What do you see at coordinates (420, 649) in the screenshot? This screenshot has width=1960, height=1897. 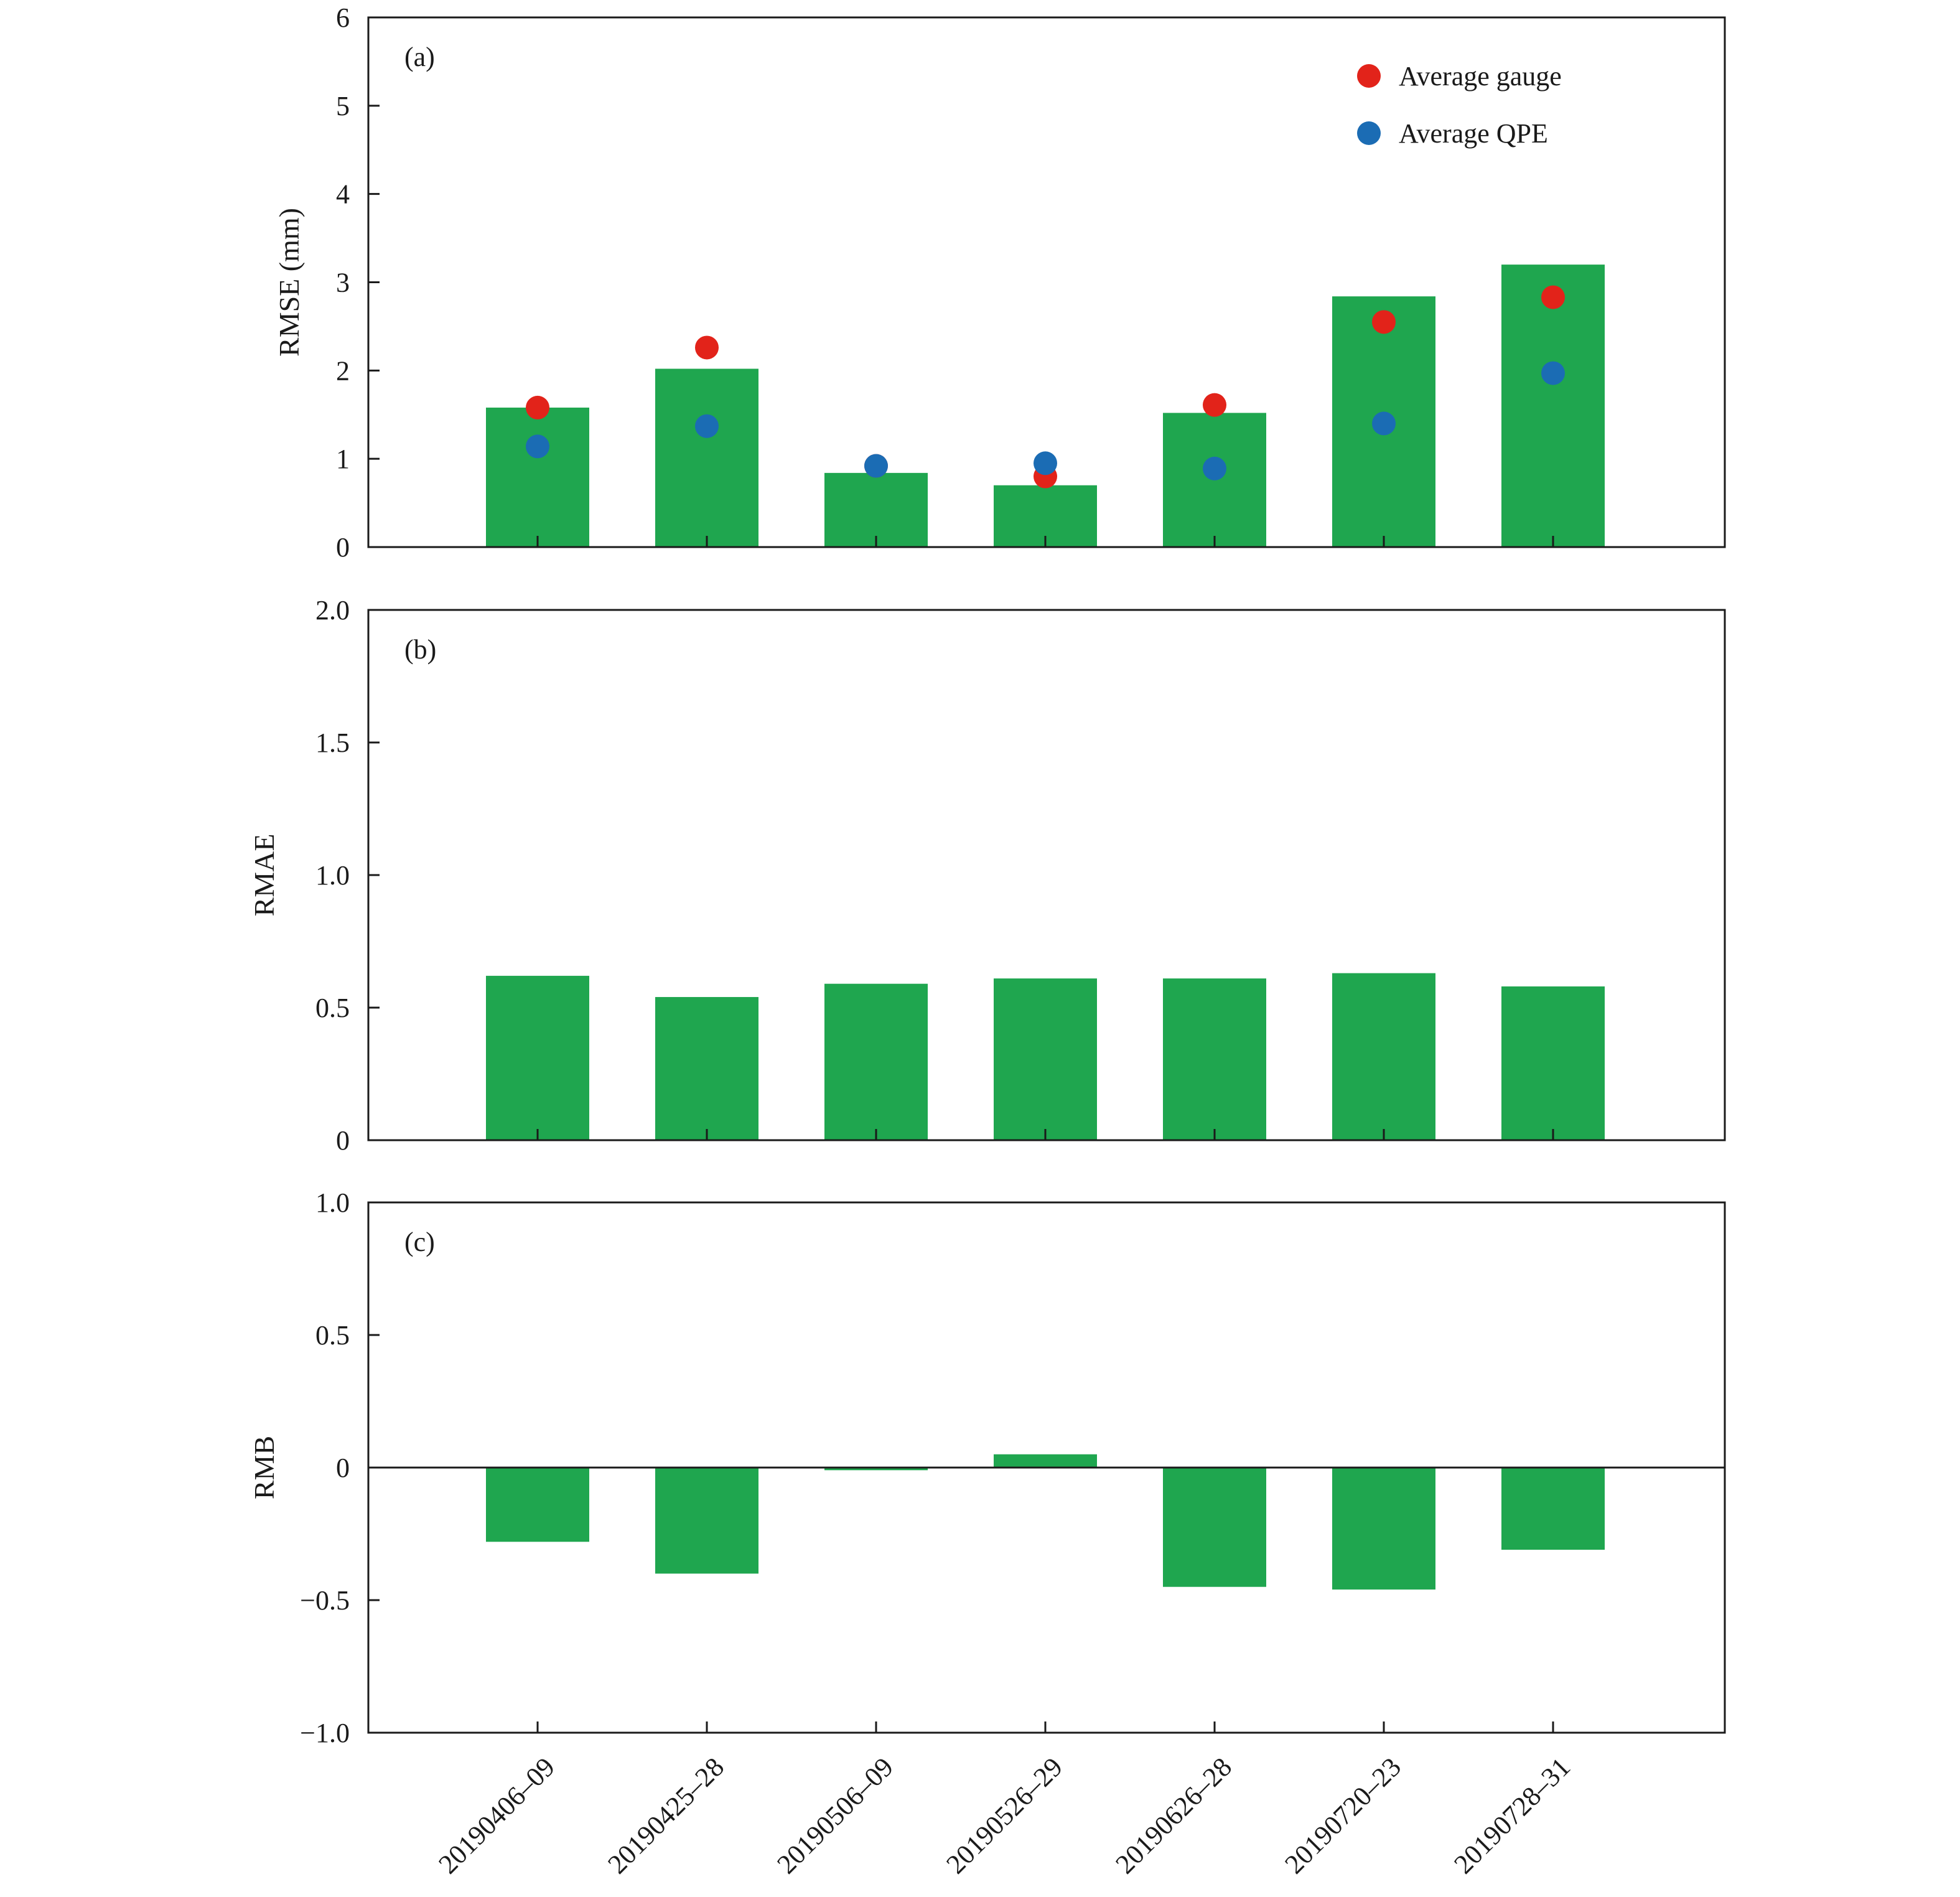 I see `panel-label: (b)` at bounding box center [420, 649].